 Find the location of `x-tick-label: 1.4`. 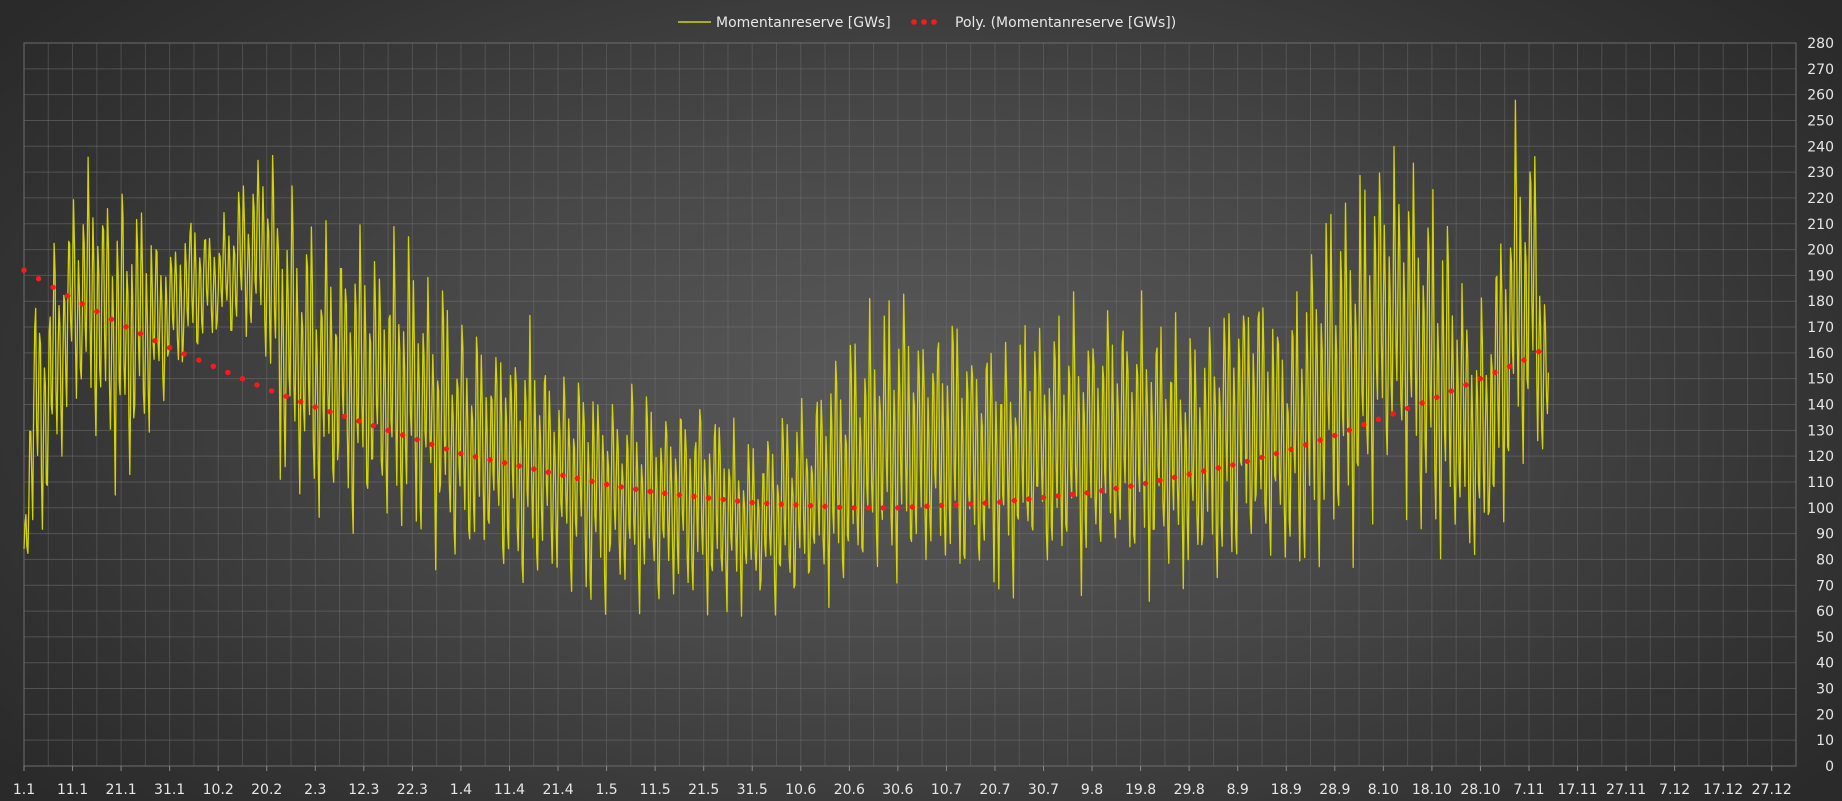

x-tick-label: 1.4 is located at coordinates (461, 790).